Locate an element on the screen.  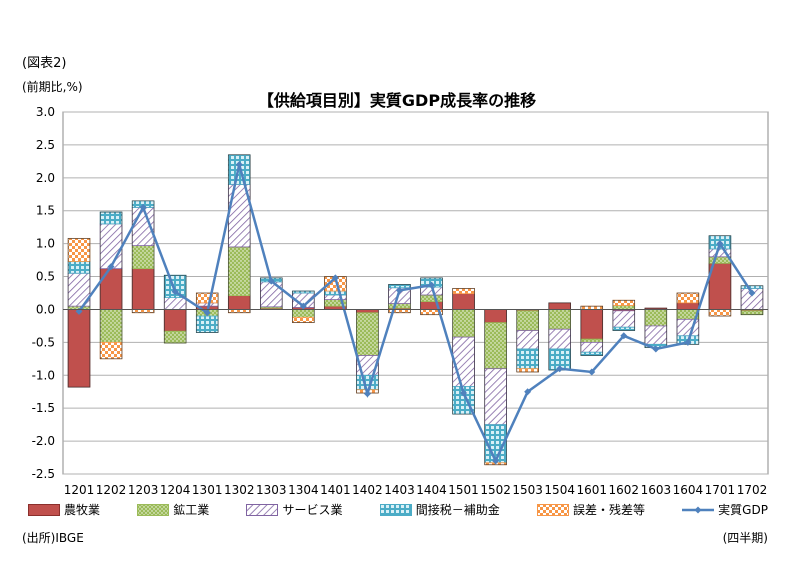
legend-label: 間接税－補助金 is located at coordinates (457, 510).